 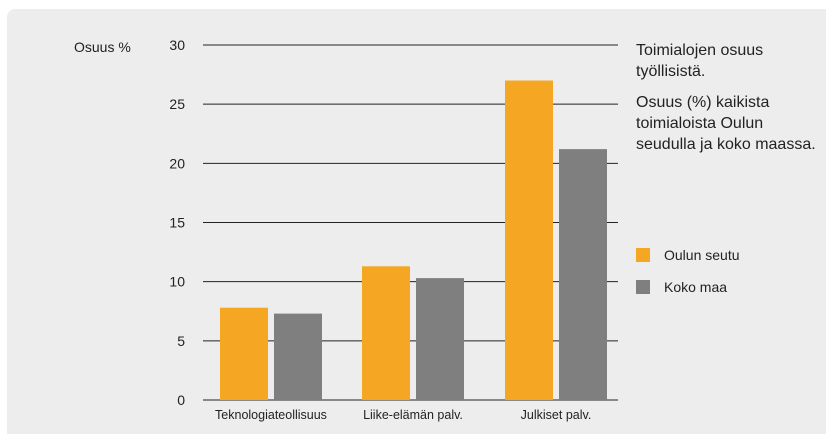 I want to click on legend-swatch-oulun-seutu, so click(x=643, y=255).